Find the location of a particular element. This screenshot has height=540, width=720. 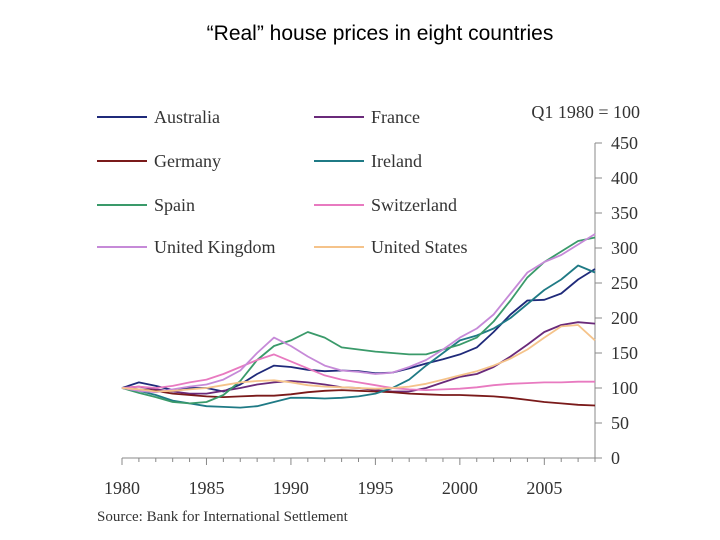

legend-entry: Germany is located at coordinates (159, 161).